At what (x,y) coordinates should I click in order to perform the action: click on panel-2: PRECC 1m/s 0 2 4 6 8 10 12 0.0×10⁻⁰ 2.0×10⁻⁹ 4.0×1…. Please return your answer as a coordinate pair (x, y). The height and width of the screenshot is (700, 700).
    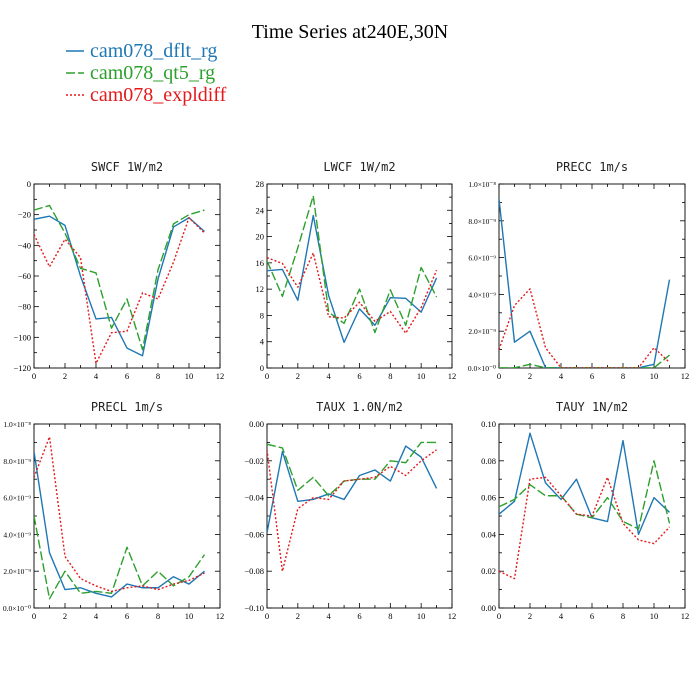
    Looking at the image, I should click on (578, 270).